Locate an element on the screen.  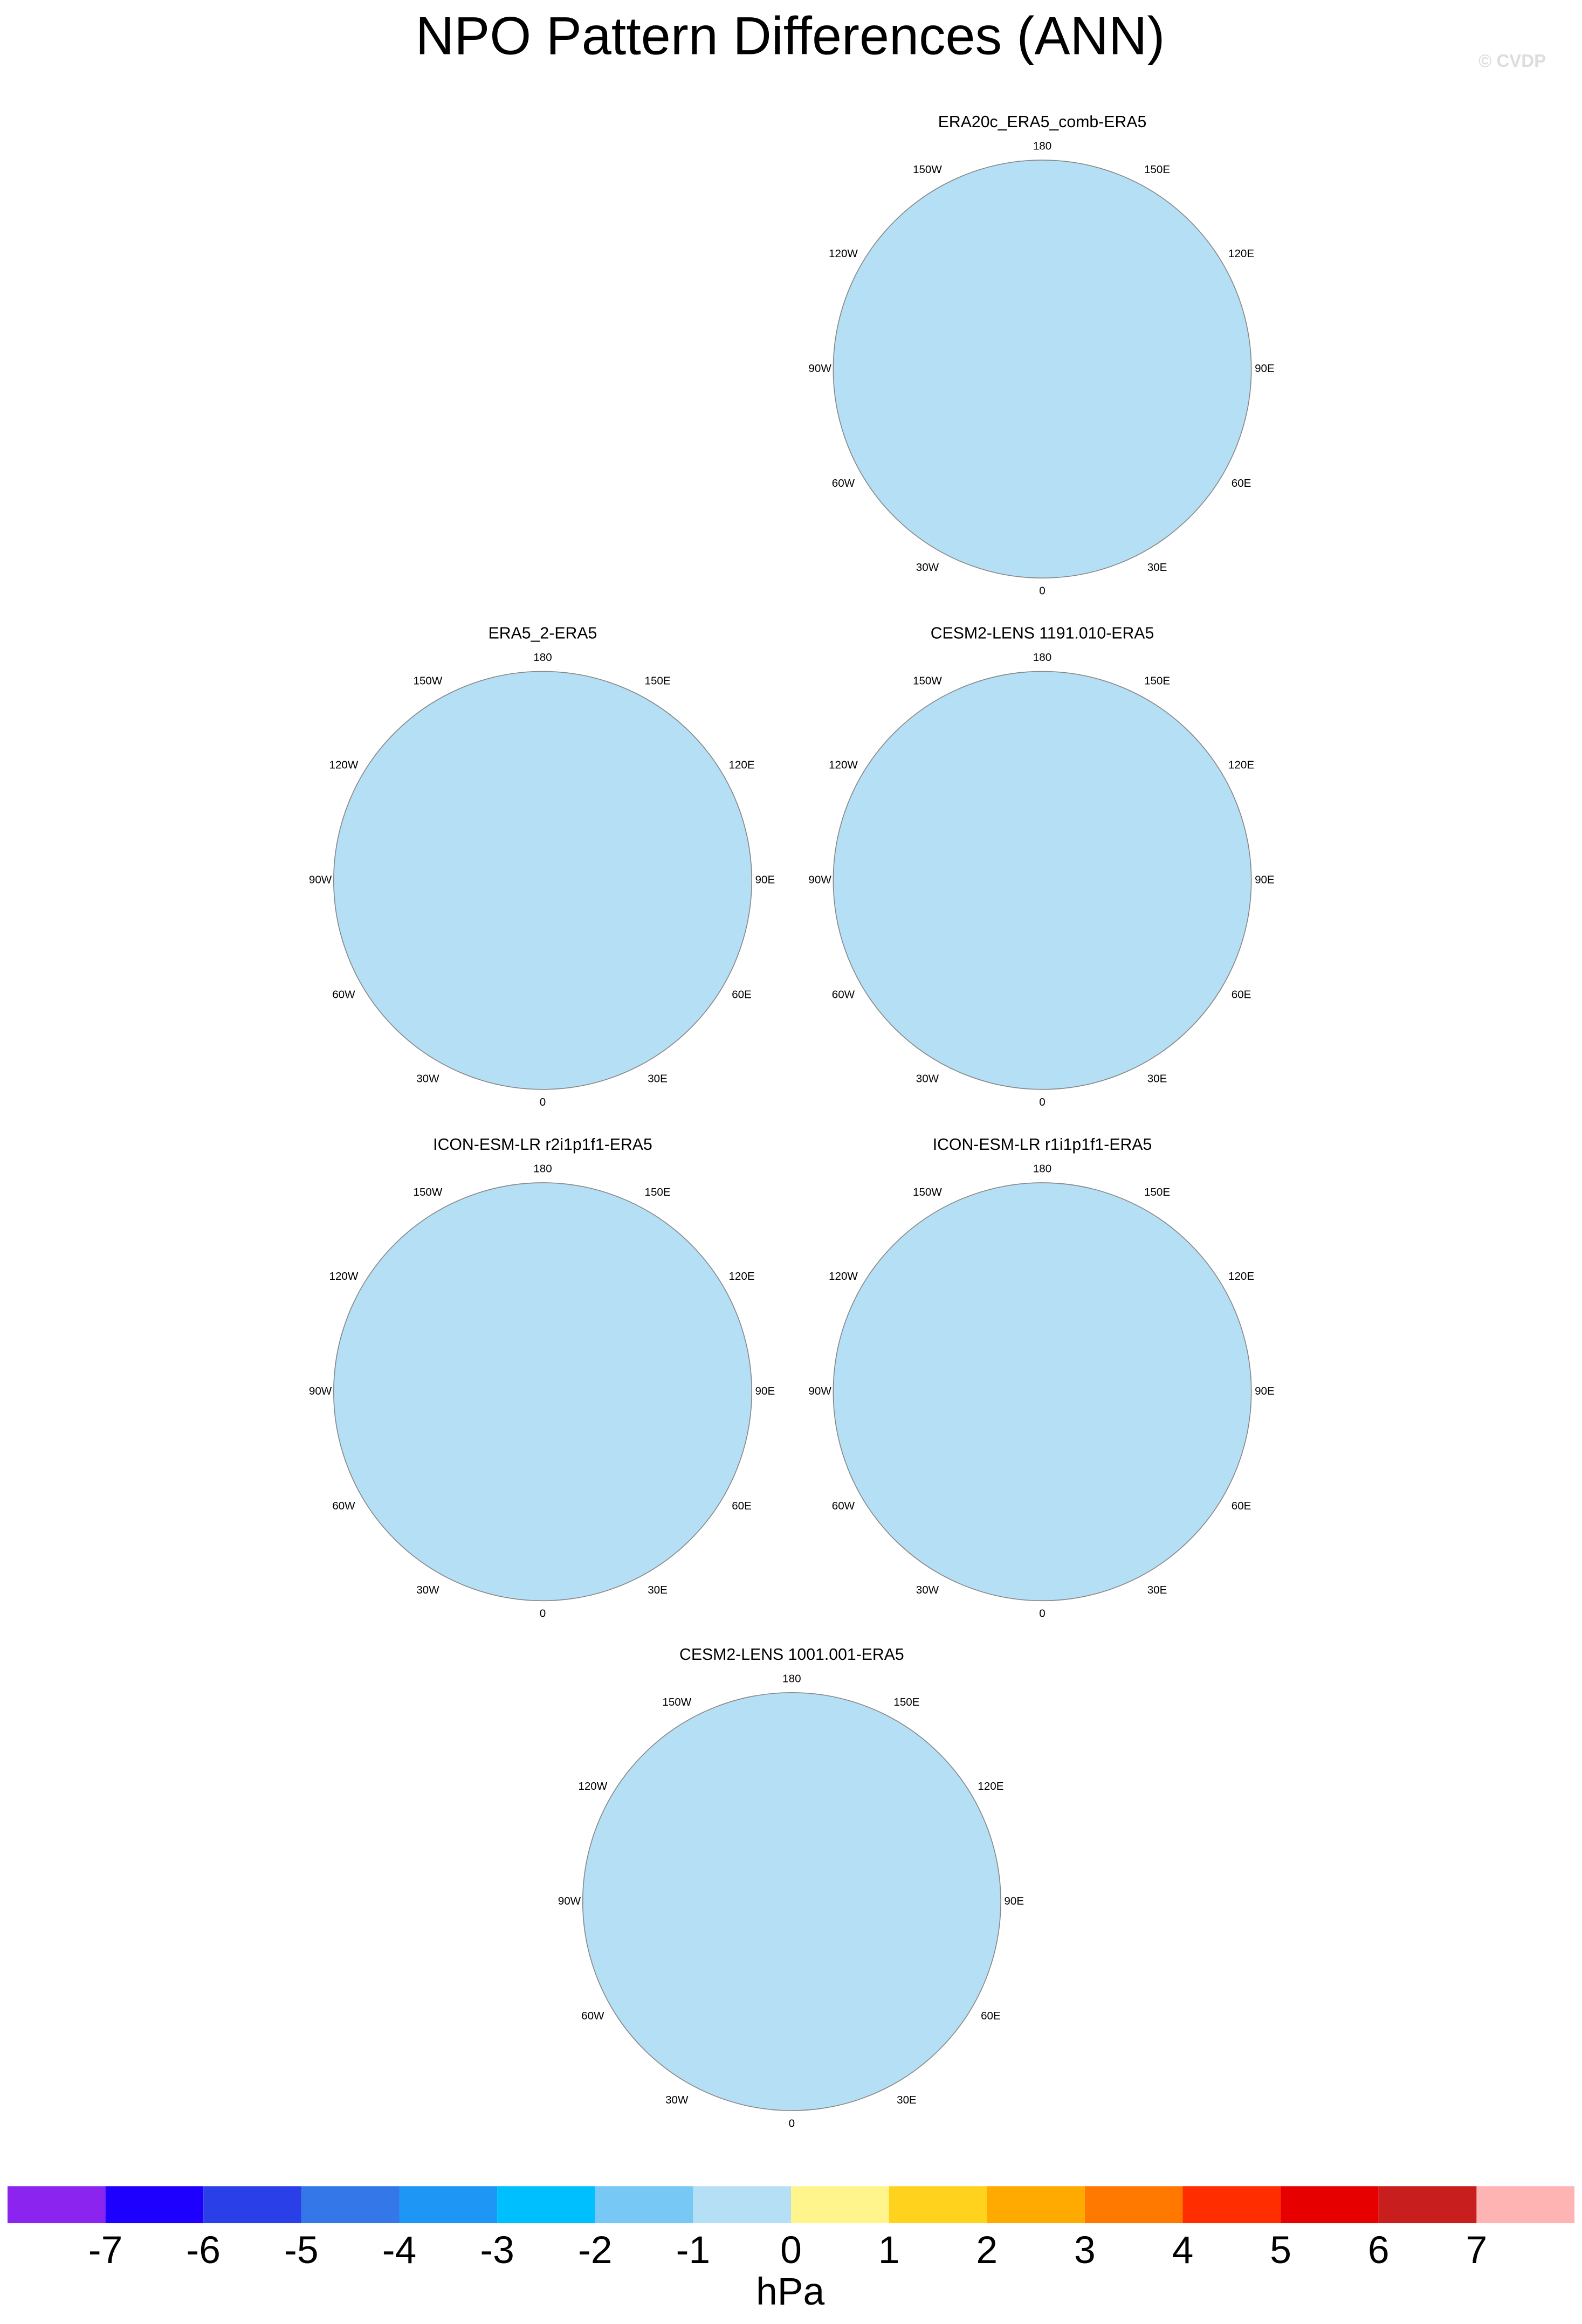
panel-title: ICON-ESM-LR r2i1p1f1-ERA5 is located at coordinates (542, 1145).